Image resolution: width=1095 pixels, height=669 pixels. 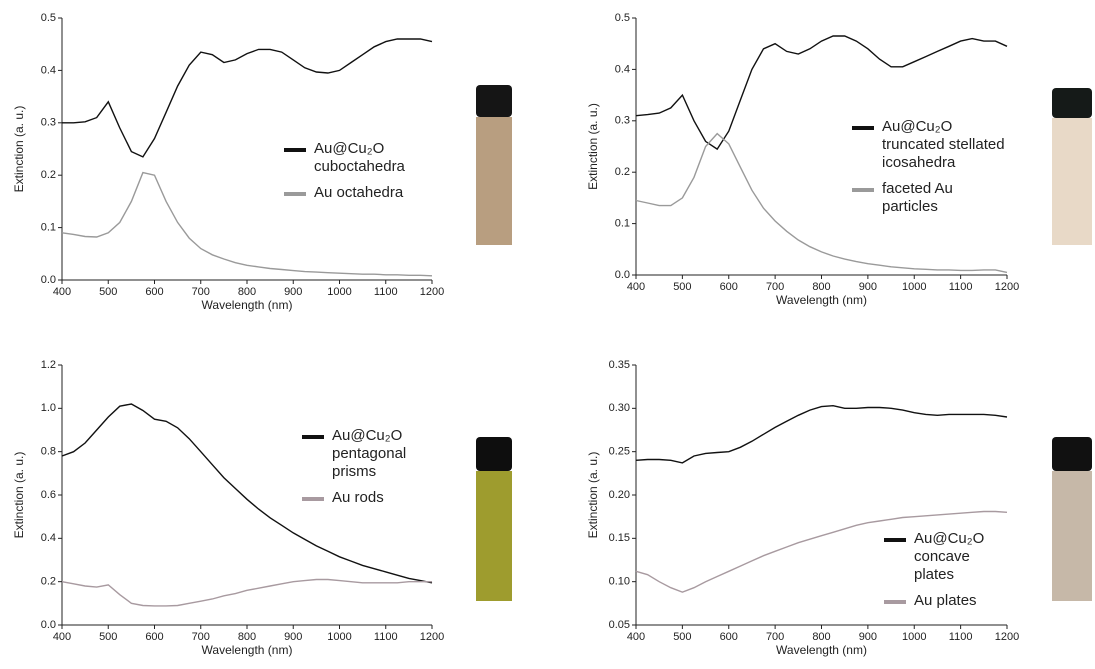 What do you see at coordinates (619, 625) in the screenshot?
I see `y-tick-label: 0.05` at bounding box center [619, 625].